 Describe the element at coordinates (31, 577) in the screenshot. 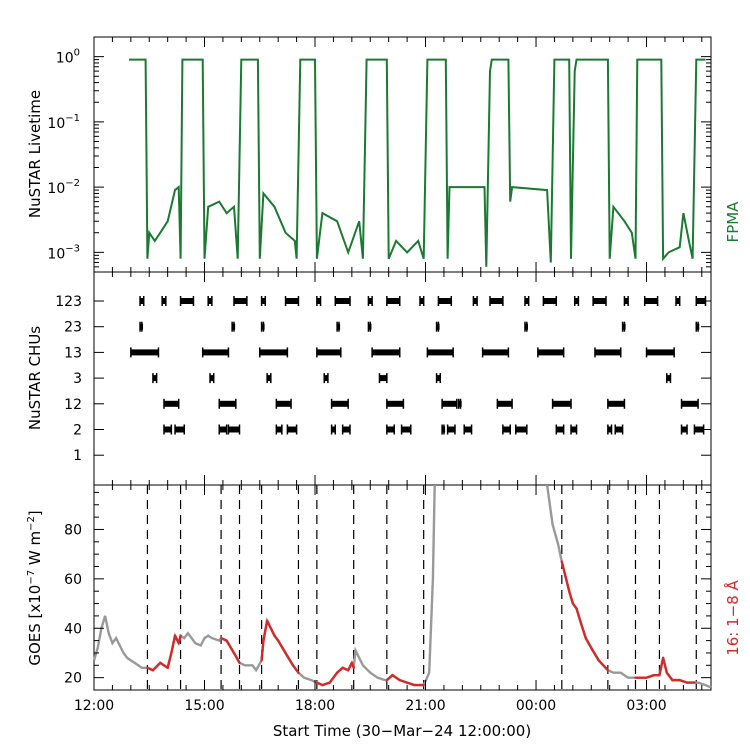

I see `goes-ylabel-sup: −7` at that location.